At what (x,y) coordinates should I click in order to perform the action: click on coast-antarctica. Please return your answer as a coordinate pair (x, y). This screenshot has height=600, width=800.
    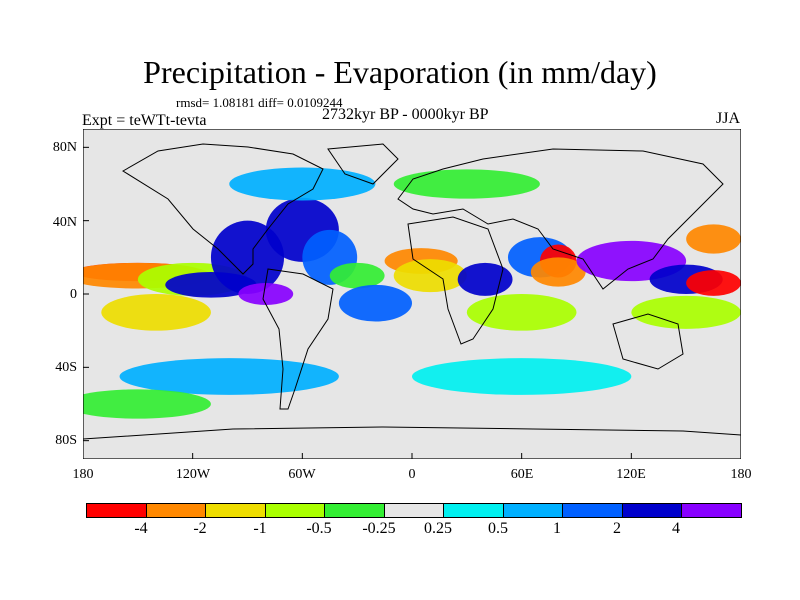
    Looking at the image, I should click on (412, 433).